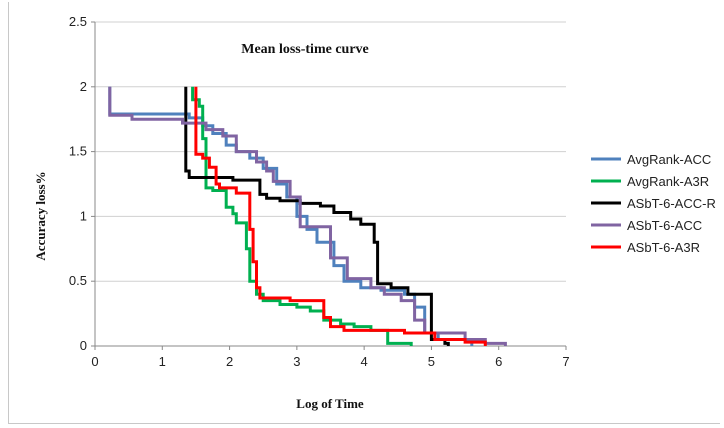 The height and width of the screenshot is (428, 724). Describe the element at coordinates (78, 280) in the screenshot. I see `y-tick-label-1: 0.5` at that location.